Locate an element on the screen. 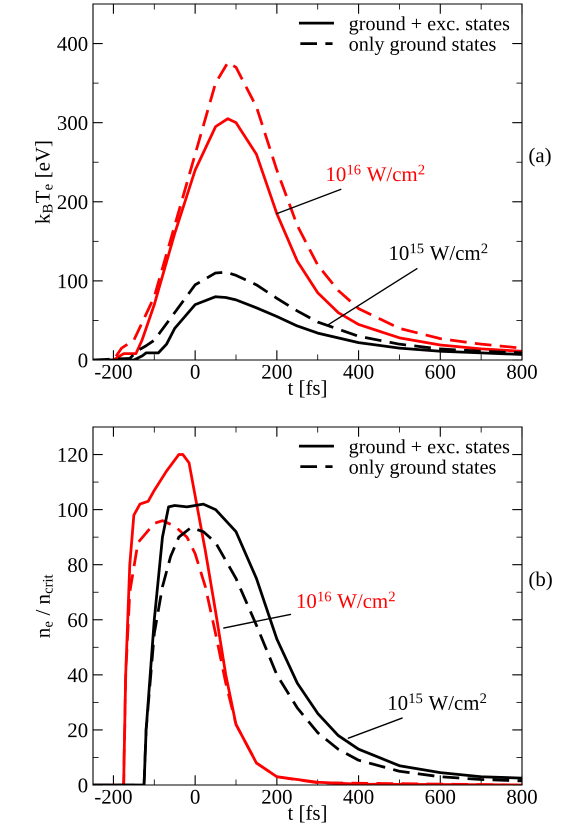 This screenshot has height=832, width=574. text: (b) is located at coordinates (540, 580).